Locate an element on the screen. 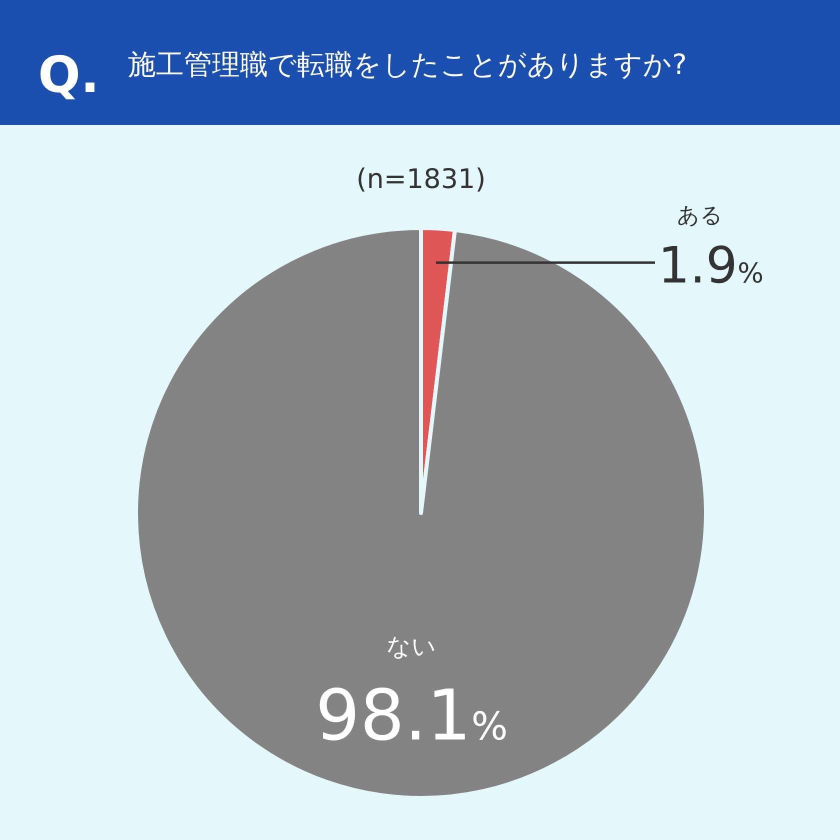 This screenshot has width=840, height=840. slice-label: ある is located at coordinates (700, 216).